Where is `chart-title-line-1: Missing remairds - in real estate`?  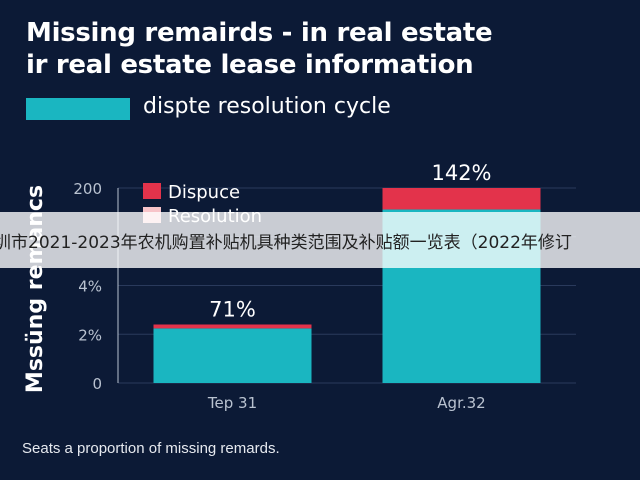 chart-title-line-1: Missing remairds - in real estate is located at coordinates (259, 33).